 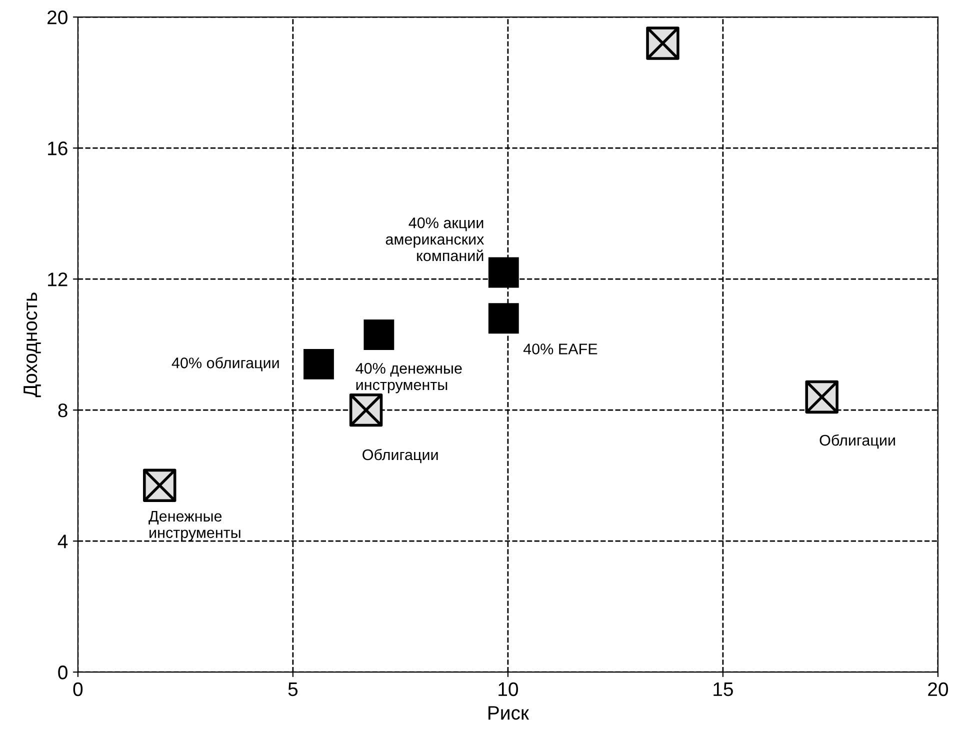 I want to click on x-axis-title: Риск, so click(x=509, y=713).